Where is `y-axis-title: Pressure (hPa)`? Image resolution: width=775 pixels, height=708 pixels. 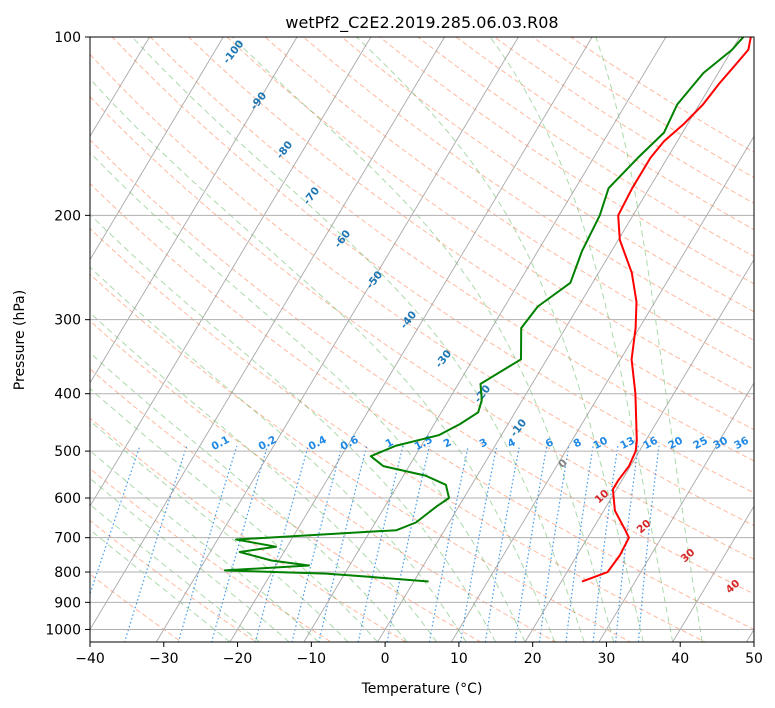
y-axis-title: Pressure (hPa) is located at coordinates (20, 340).